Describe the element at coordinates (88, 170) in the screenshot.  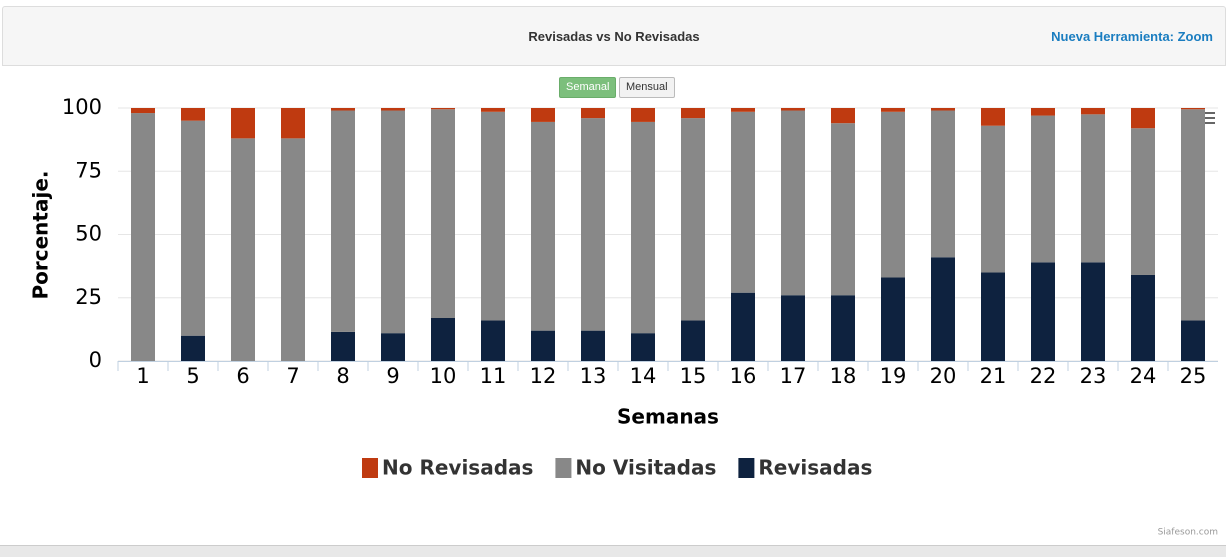
I see `y-tick-label: 75` at that location.